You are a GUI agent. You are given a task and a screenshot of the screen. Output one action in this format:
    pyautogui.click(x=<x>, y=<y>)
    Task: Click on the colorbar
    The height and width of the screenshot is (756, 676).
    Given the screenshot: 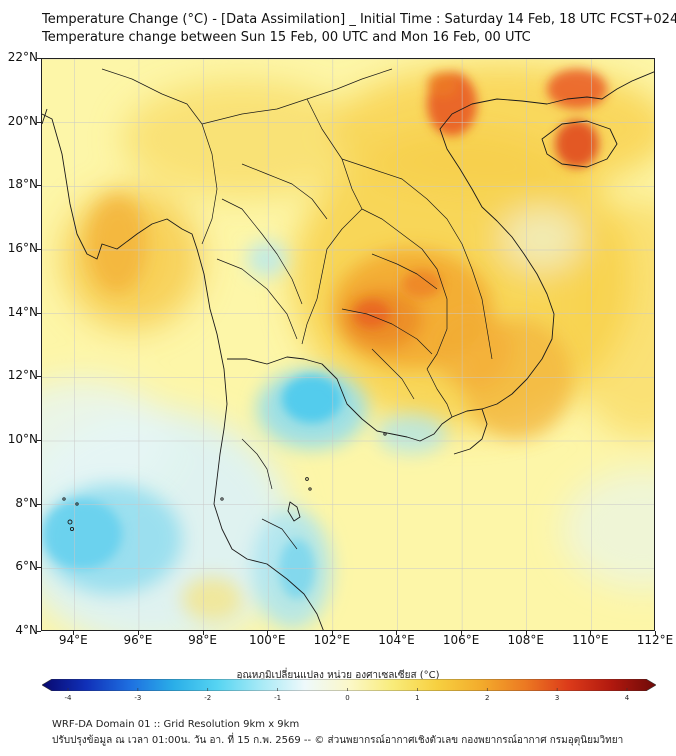 What is the action you would take?
    pyautogui.click(x=349, y=685)
    